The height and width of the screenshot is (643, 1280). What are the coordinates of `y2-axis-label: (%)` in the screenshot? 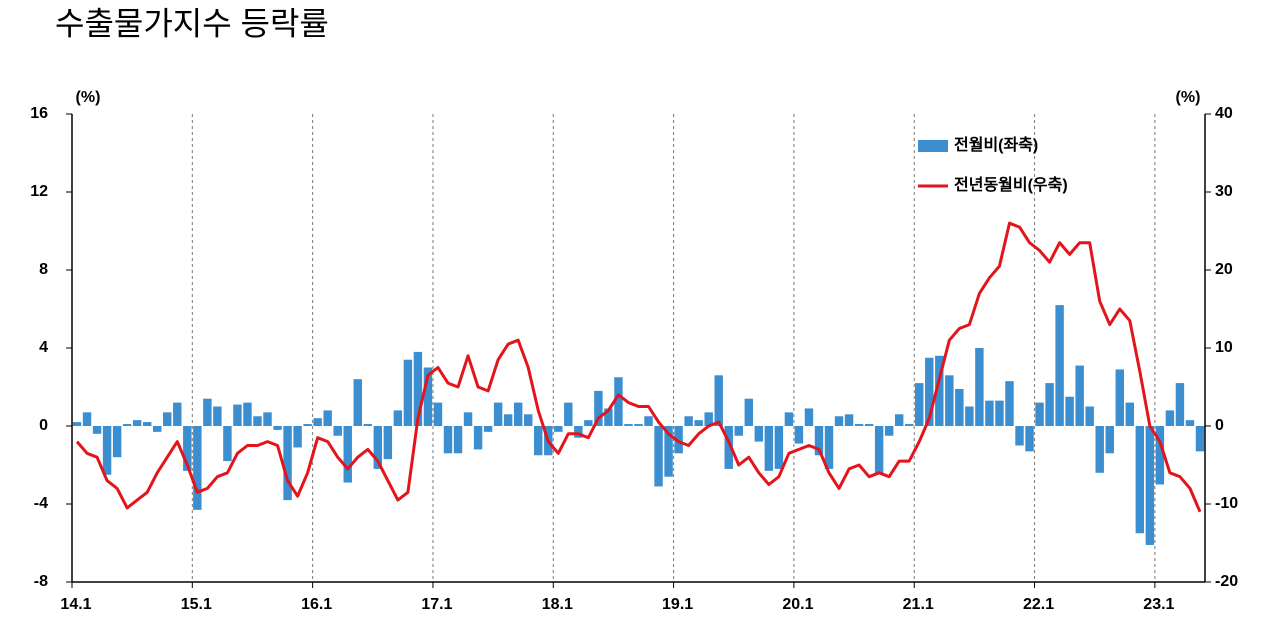 It's located at (1188, 97).